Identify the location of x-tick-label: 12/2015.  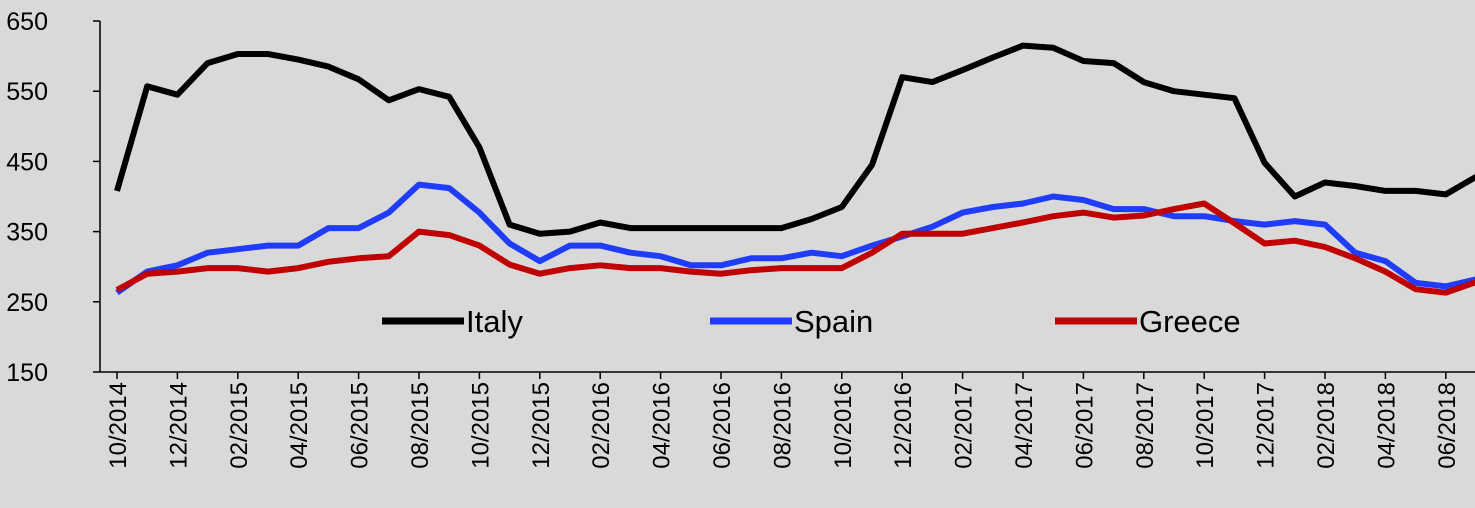
(541, 425).